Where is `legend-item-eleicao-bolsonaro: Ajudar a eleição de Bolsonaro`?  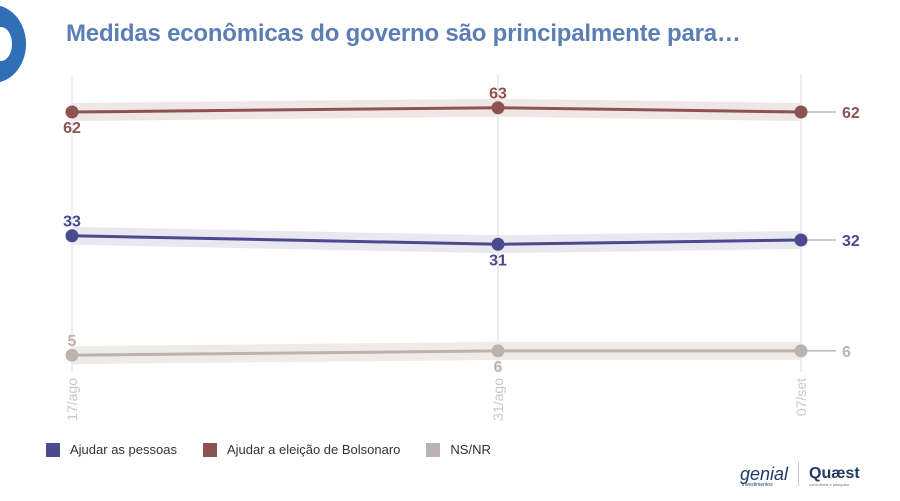 legend-item-eleicao-bolsonaro: Ajudar a eleição de Bolsonaro is located at coordinates (301, 449).